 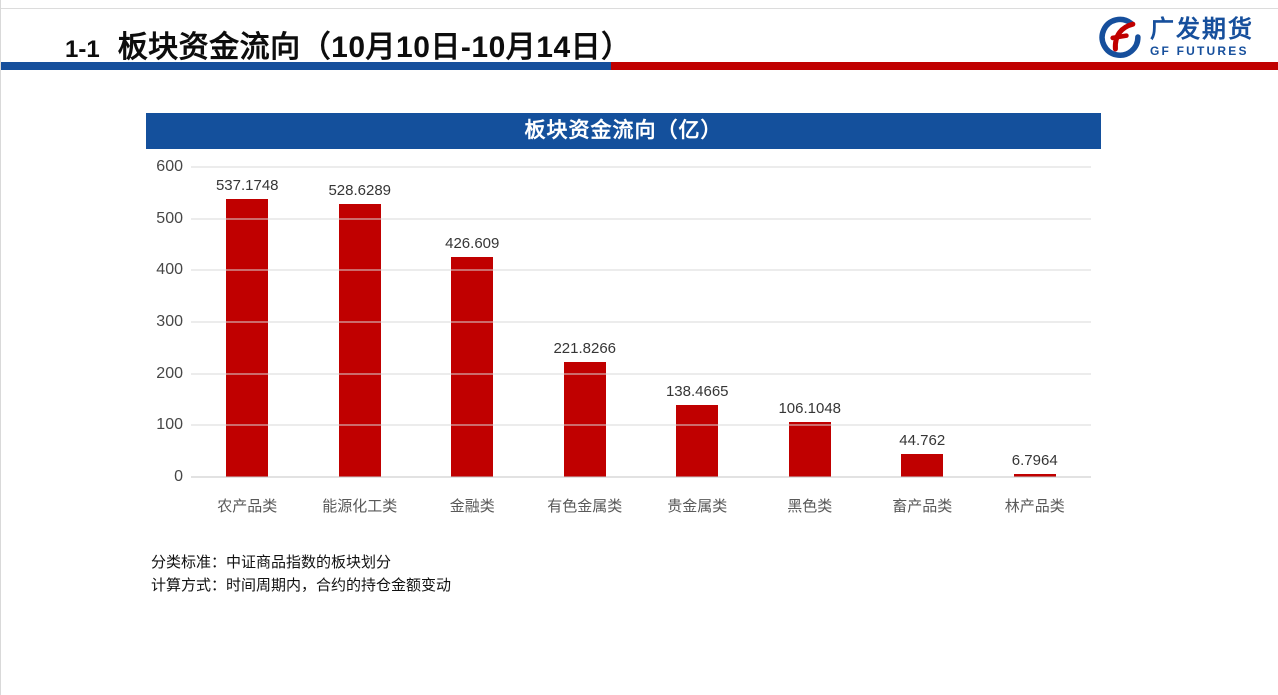 I want to click on category-label: 黑色类, so click(x=810, y=506).